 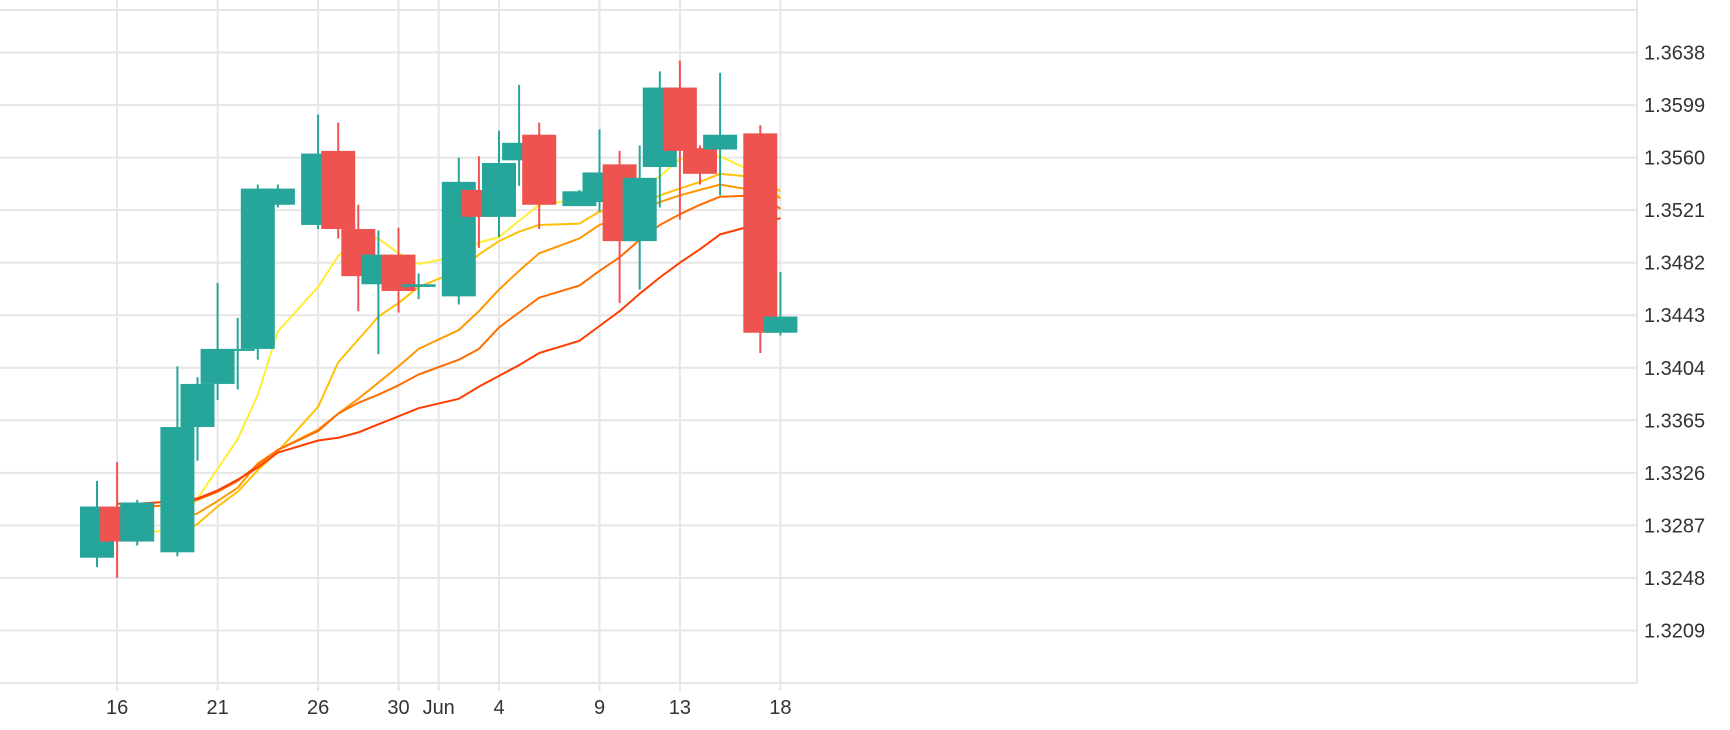 I want to click on x-tick-label: 9, so click(x=599, y=708).